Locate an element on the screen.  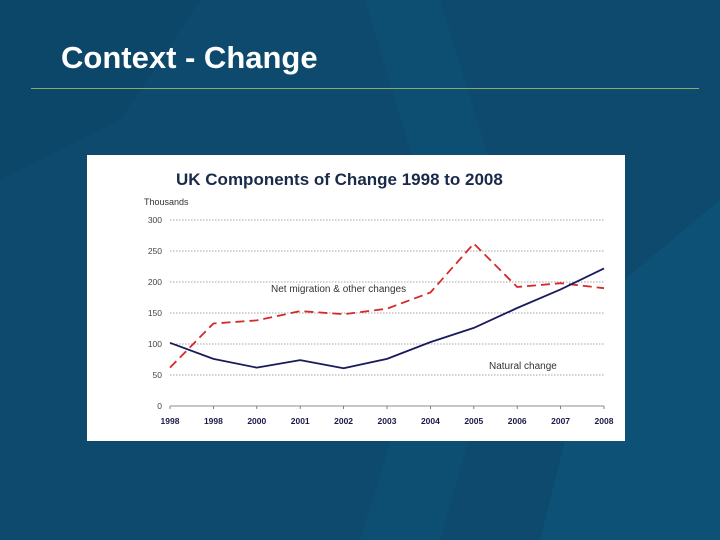
y-axis-label: Thousands is located at coordinates (166, 202).